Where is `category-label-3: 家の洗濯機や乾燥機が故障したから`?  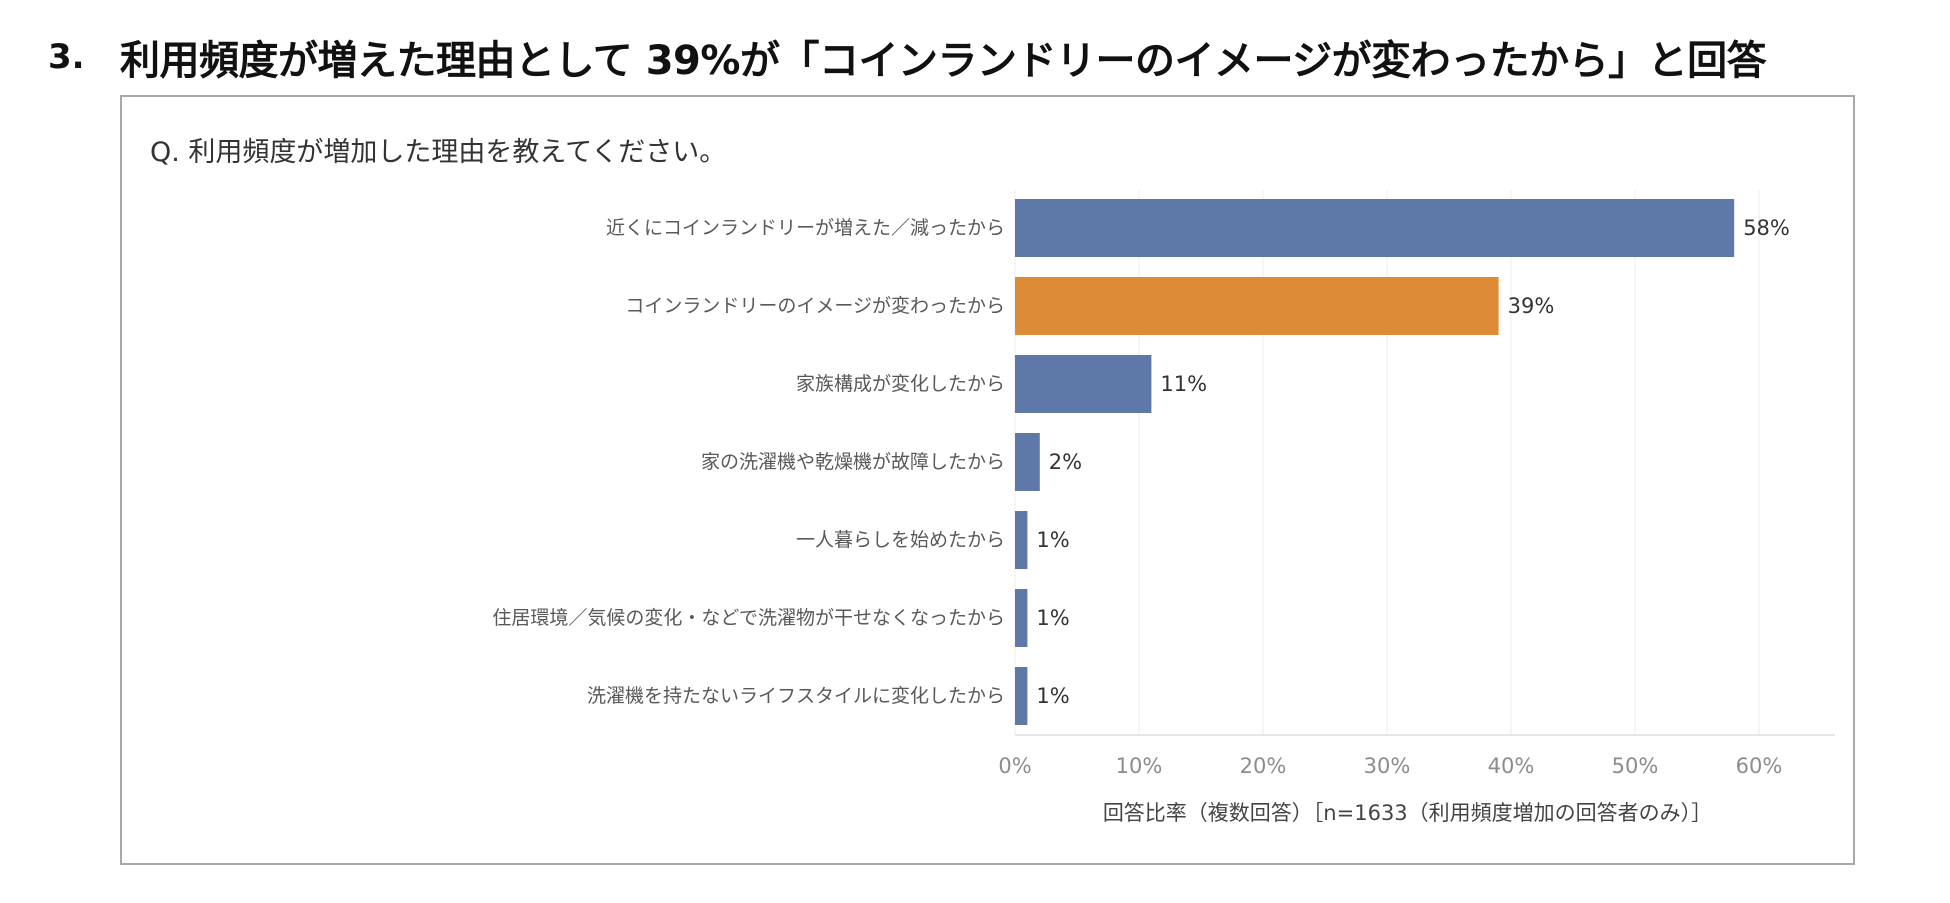
category-label-3: 家の洗濯機や乾燥機が故障したから is located at coordinates (853, 462).